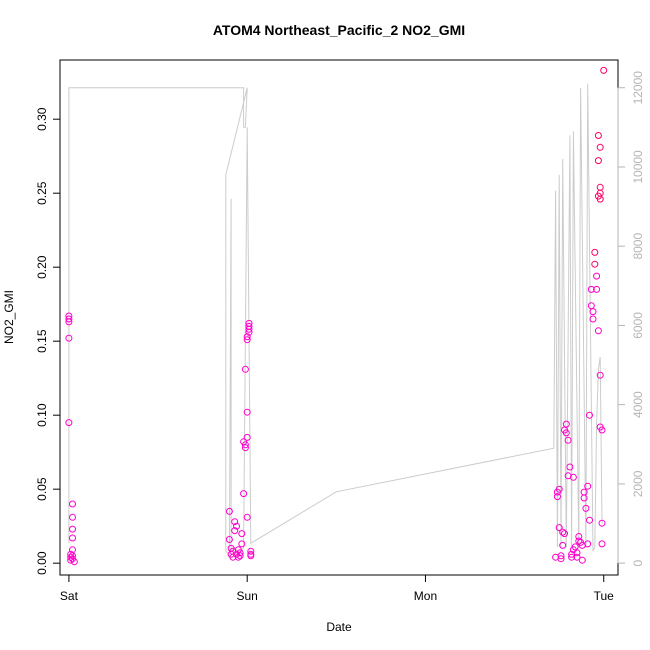 This screenshot has height=650, width=650. What do you see at coordinates (638, 404) in the screenshot?
I see `y2-tick-label: 4000` at bounding box center [638, 404].